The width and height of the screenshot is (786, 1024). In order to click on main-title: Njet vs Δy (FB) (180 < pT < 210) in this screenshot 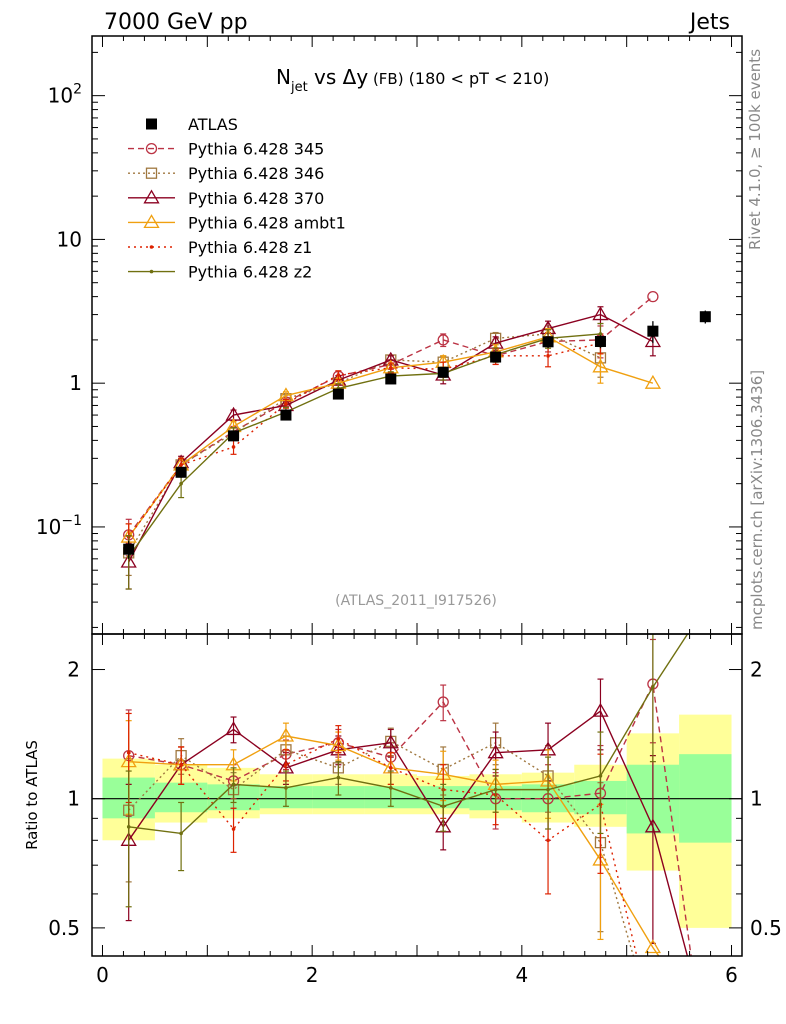, I will do `click(412, 80)`.